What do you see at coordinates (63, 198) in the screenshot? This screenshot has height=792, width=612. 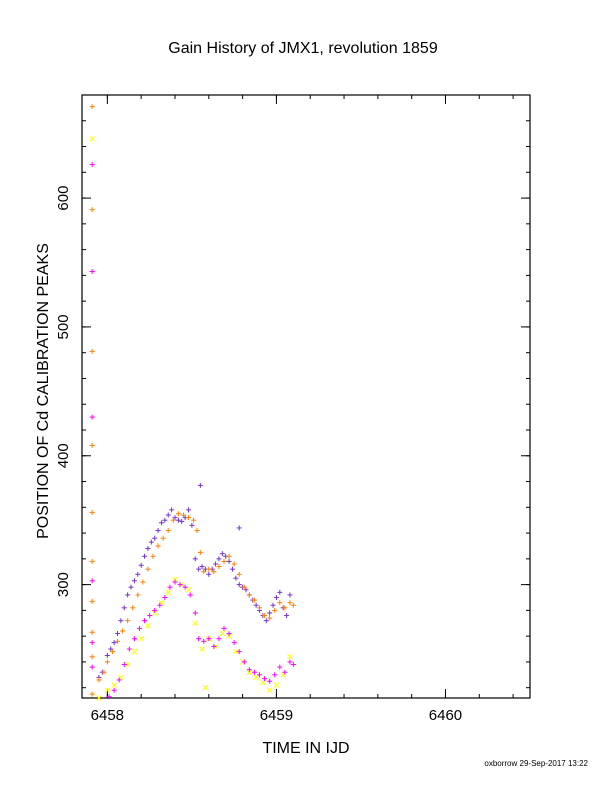 I see `y-tick-label: 600` at bounding box center [63, 198].